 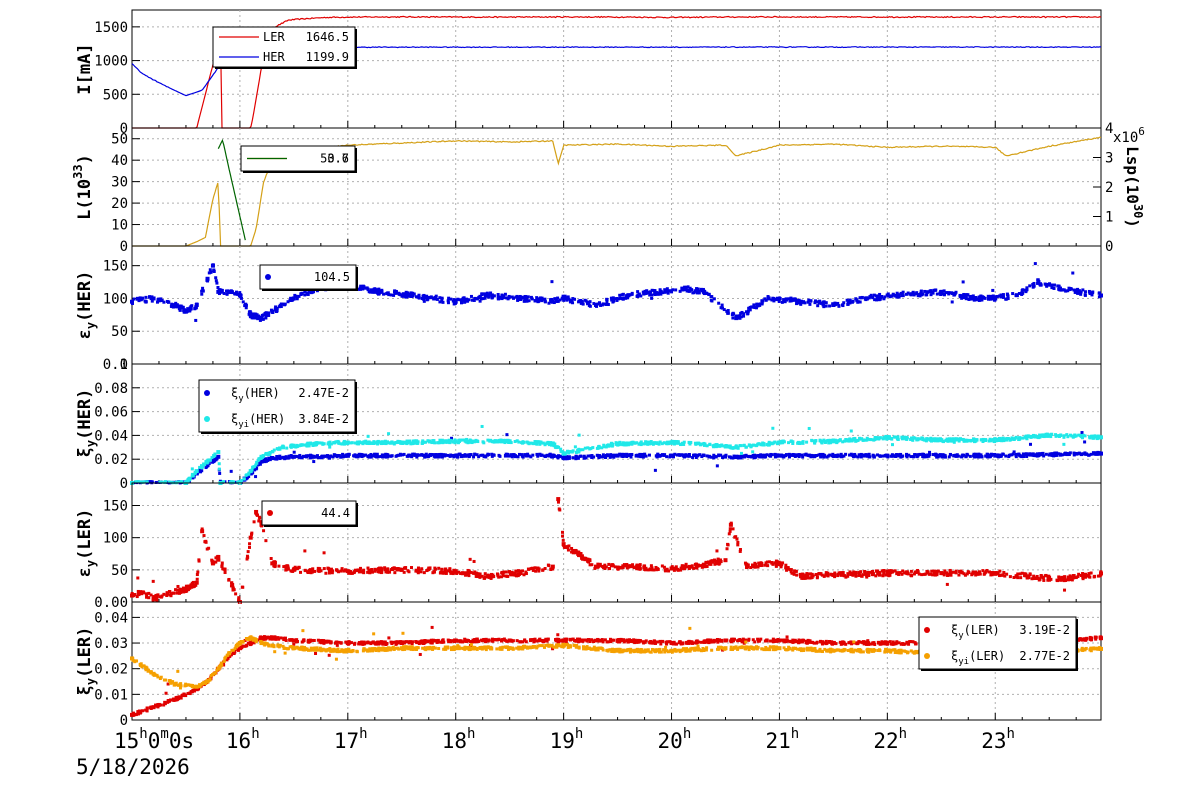 What do you see at coordinates (1129, 135) in the screenshot?
I see `y2-multiplier: x106` at bounding box center [1129, 135].